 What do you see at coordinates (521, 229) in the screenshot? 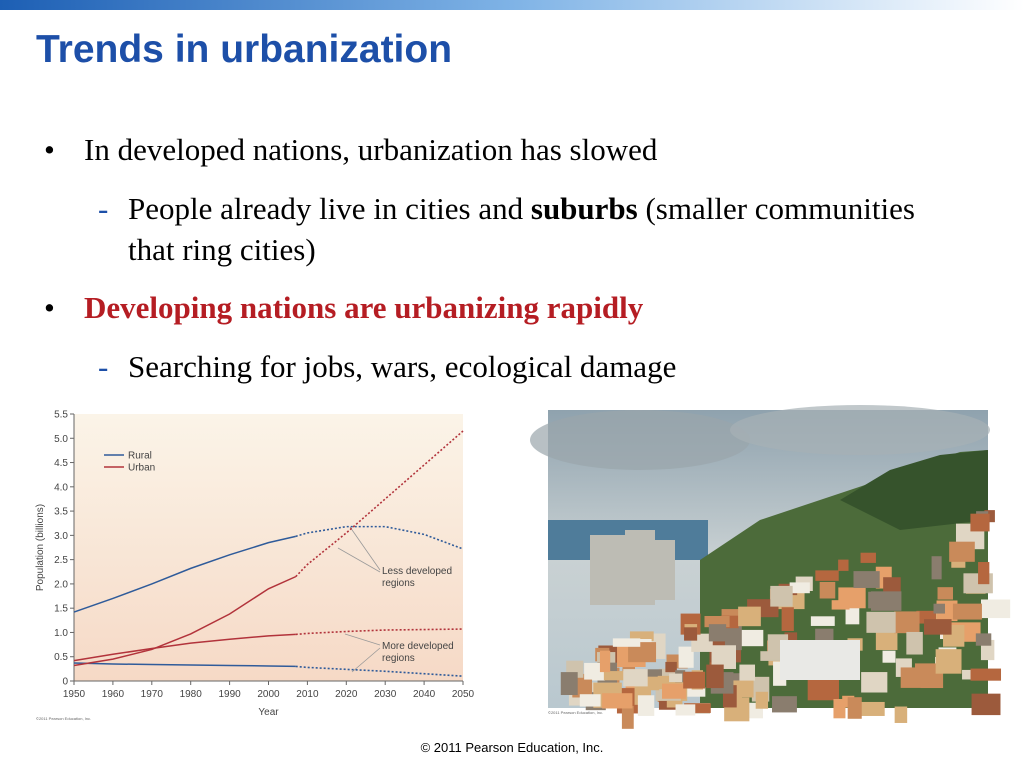
I see `text-run: (smaller communities that ring cities)` at bounding box center [521, 229].